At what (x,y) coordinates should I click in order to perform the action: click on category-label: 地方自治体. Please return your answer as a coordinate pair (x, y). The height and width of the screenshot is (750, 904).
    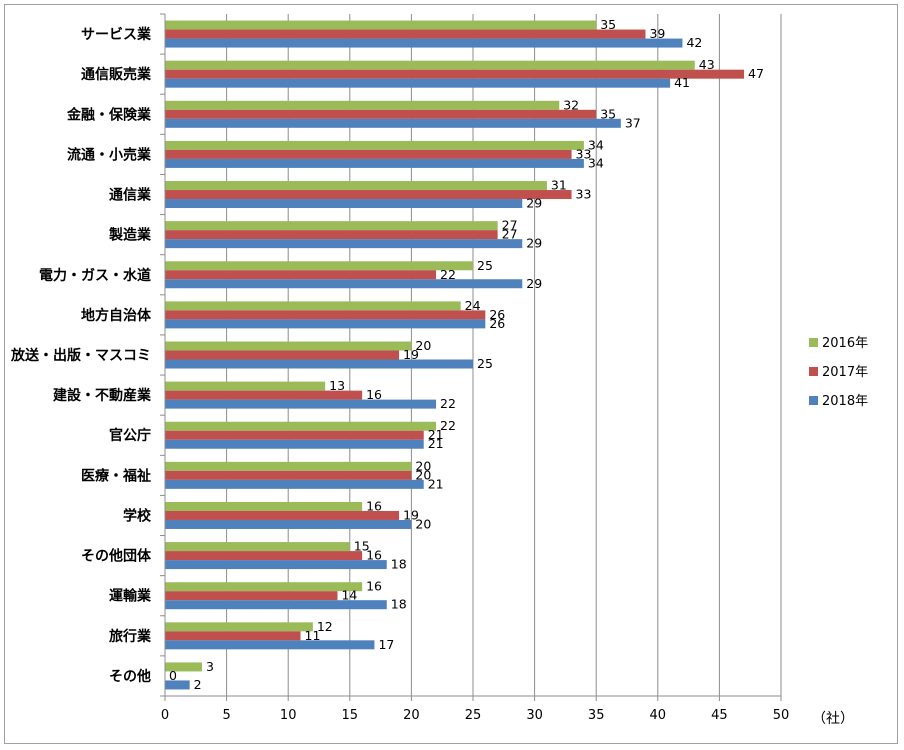
    Looking at the image, I should click on (116, 315).